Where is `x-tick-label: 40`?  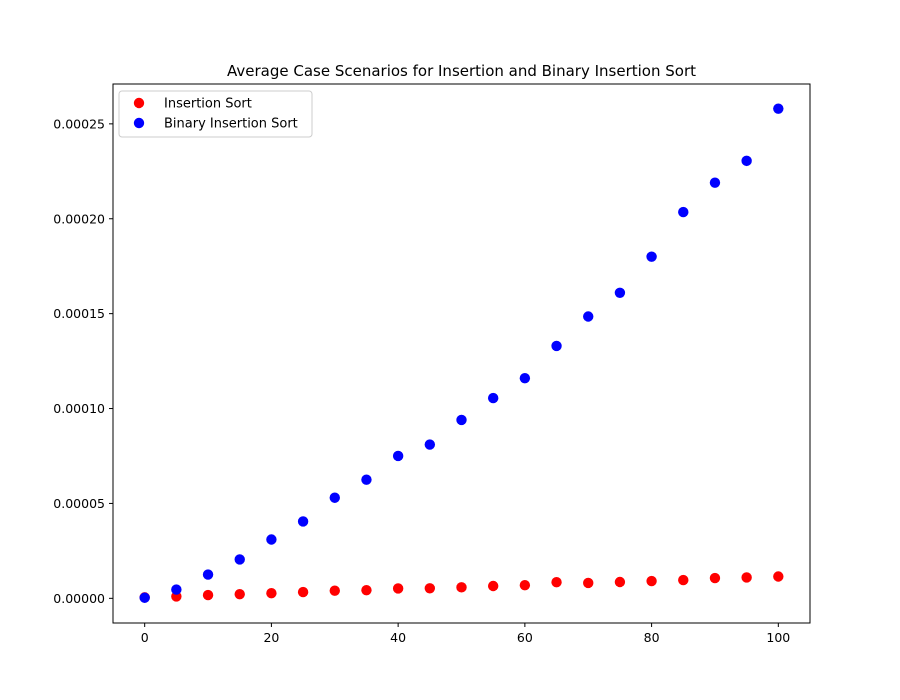
x-tick-label: 40 is located at coordinates (398, 637).